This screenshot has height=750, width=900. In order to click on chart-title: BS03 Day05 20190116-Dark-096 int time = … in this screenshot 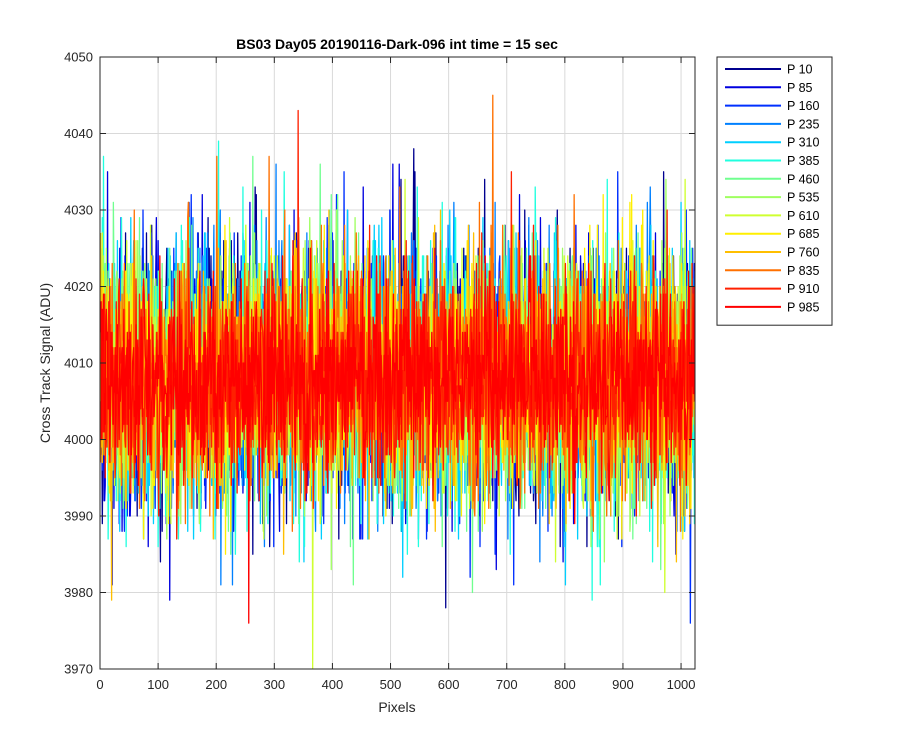, I will do `click(397, 44)`.